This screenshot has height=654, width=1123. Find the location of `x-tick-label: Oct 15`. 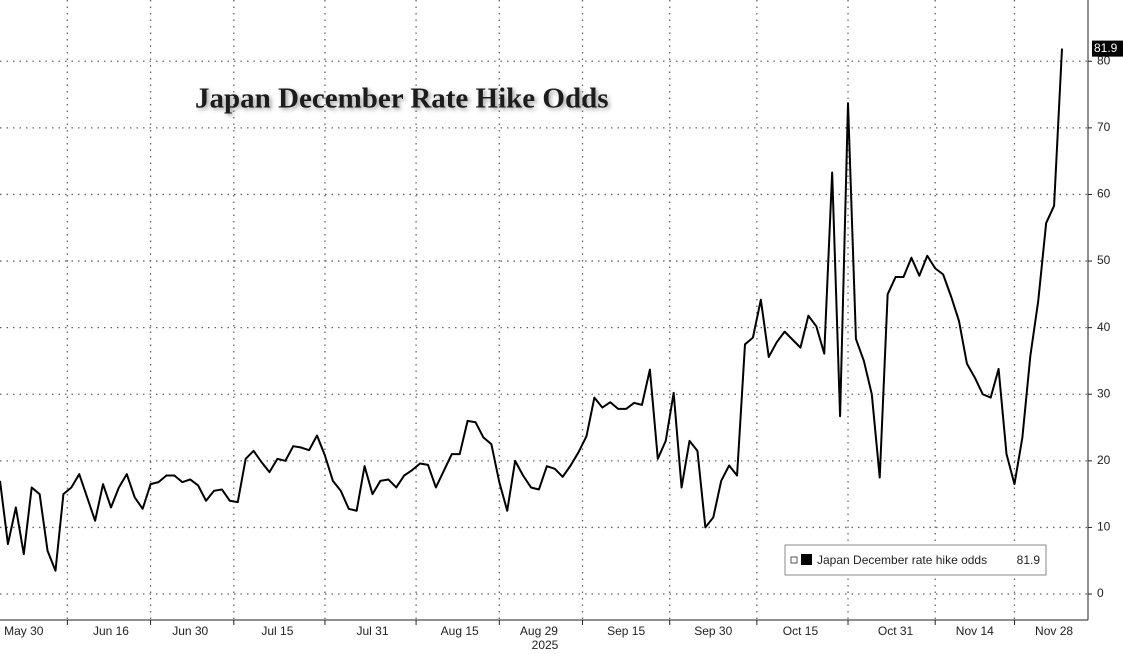

x-tick-label: Oct 15 is located at coordinates (801, 631).